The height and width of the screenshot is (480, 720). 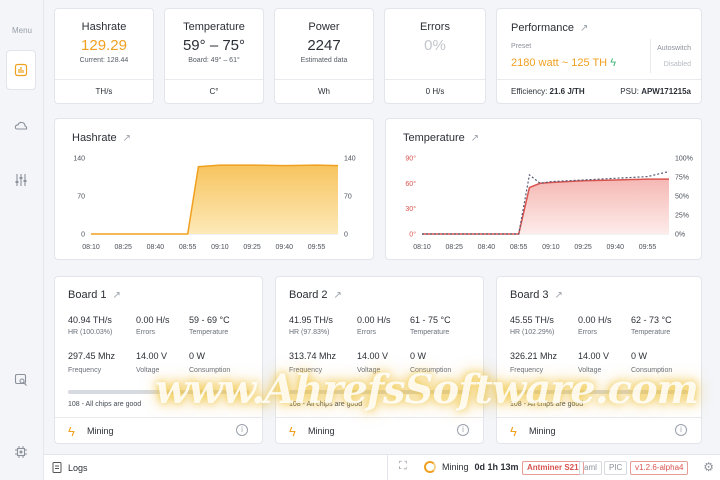 What do you see at coordinates (188, 247) in the screenshot?
I see `x-tick-label: 08:55` at bounding box center [188, 247].